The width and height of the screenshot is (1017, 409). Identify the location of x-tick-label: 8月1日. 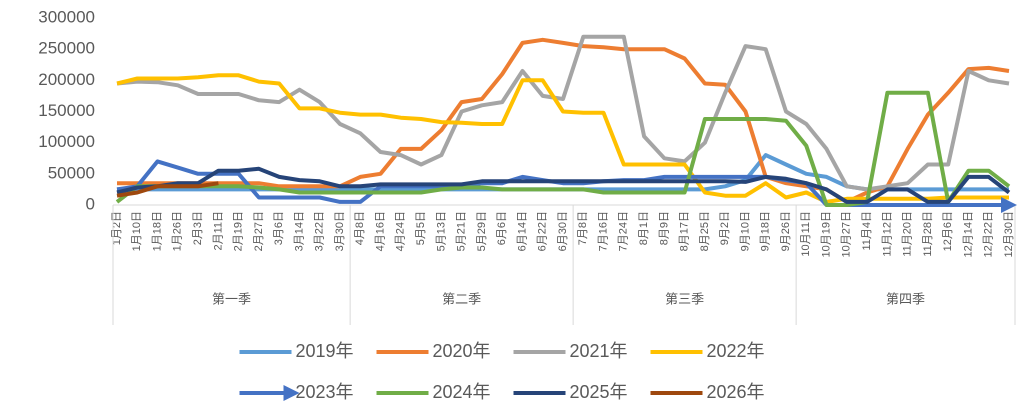
(644, 228).